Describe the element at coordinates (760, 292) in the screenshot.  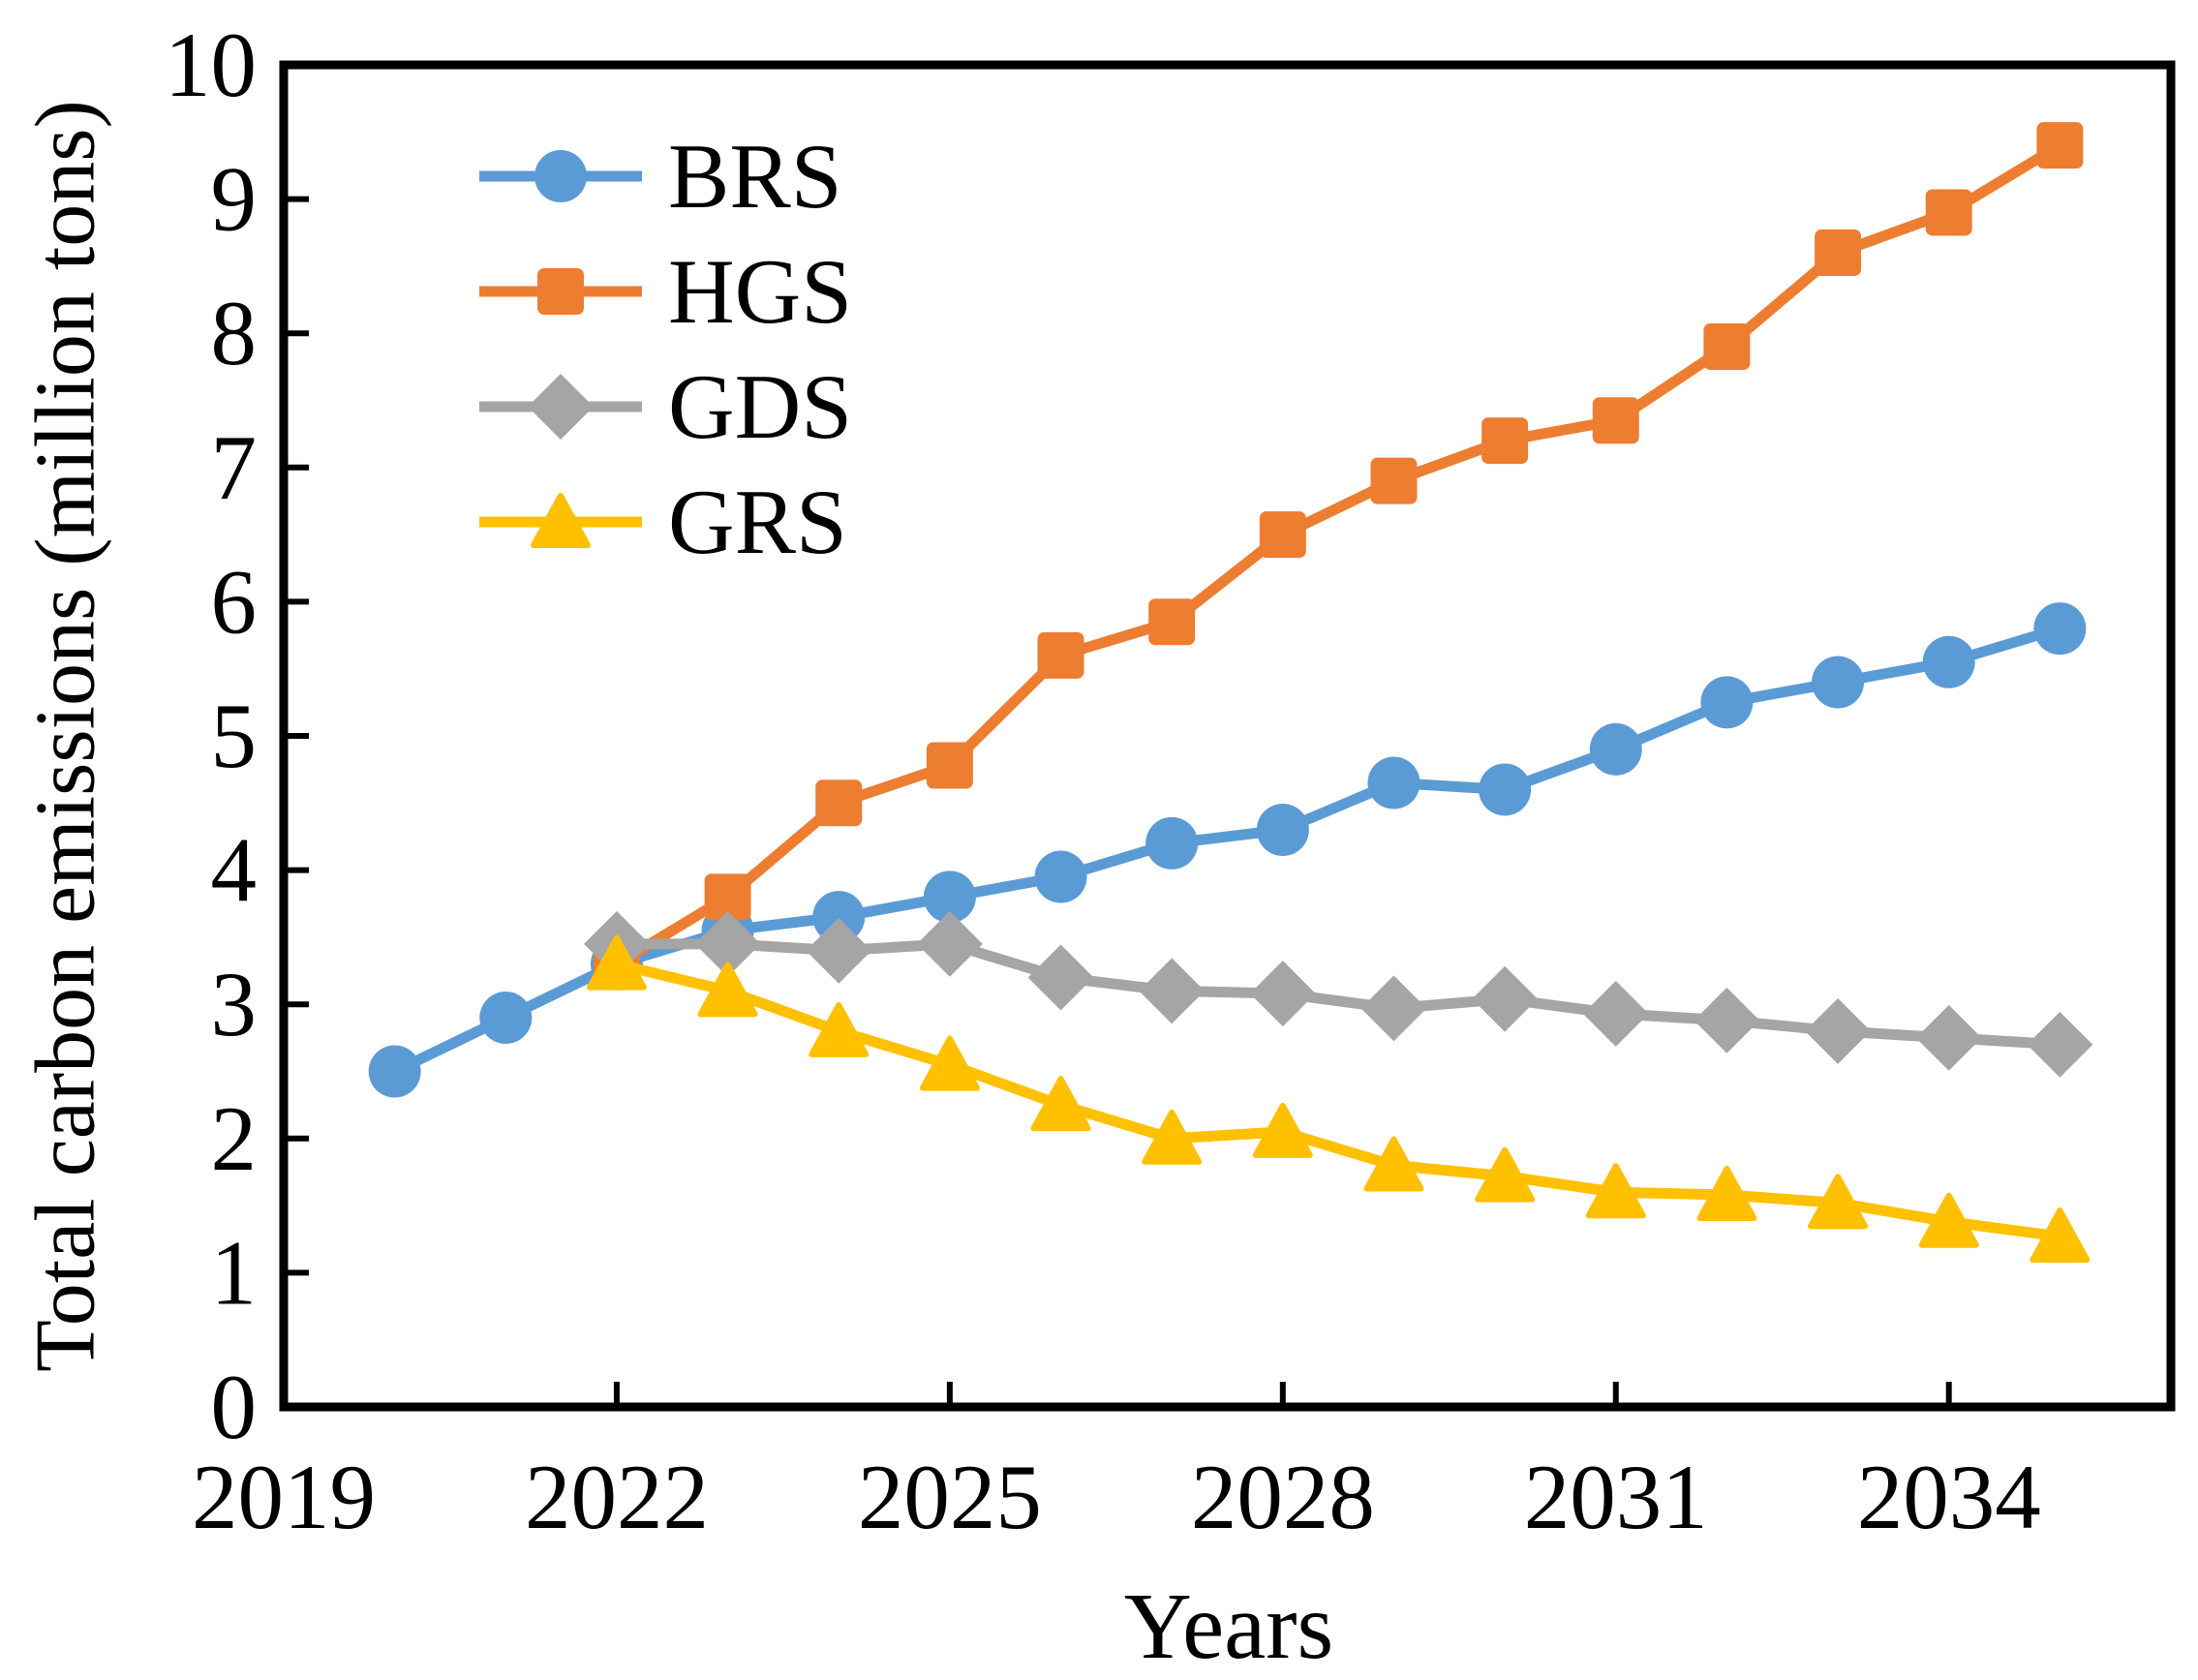
I see `legend-label-HGS: HGS` at that location.